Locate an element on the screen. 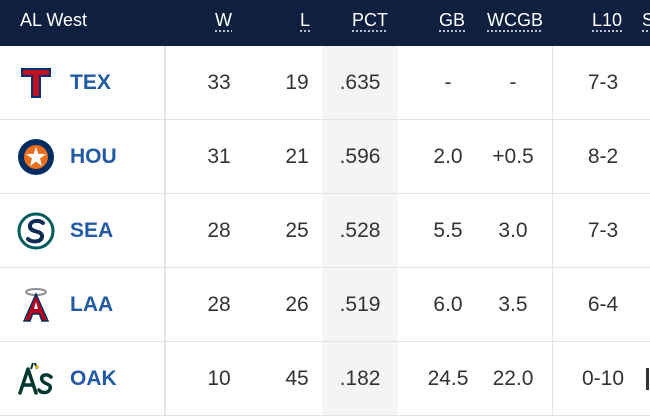  pct-cell: .519 is located at coordinates (360, 304).